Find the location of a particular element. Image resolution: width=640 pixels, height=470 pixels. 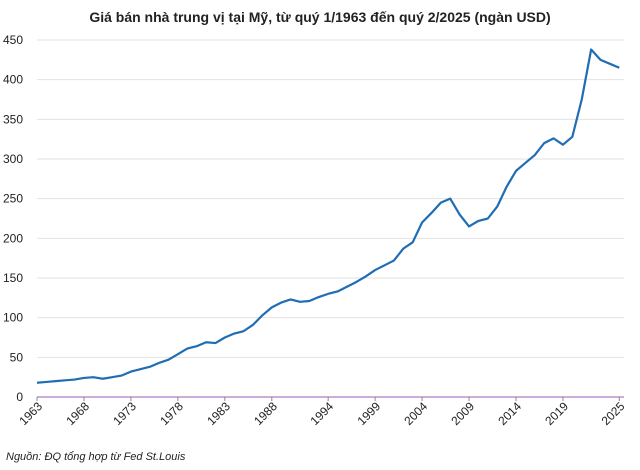

x-tick-label: 2019 is located at coordinates (556, 413).